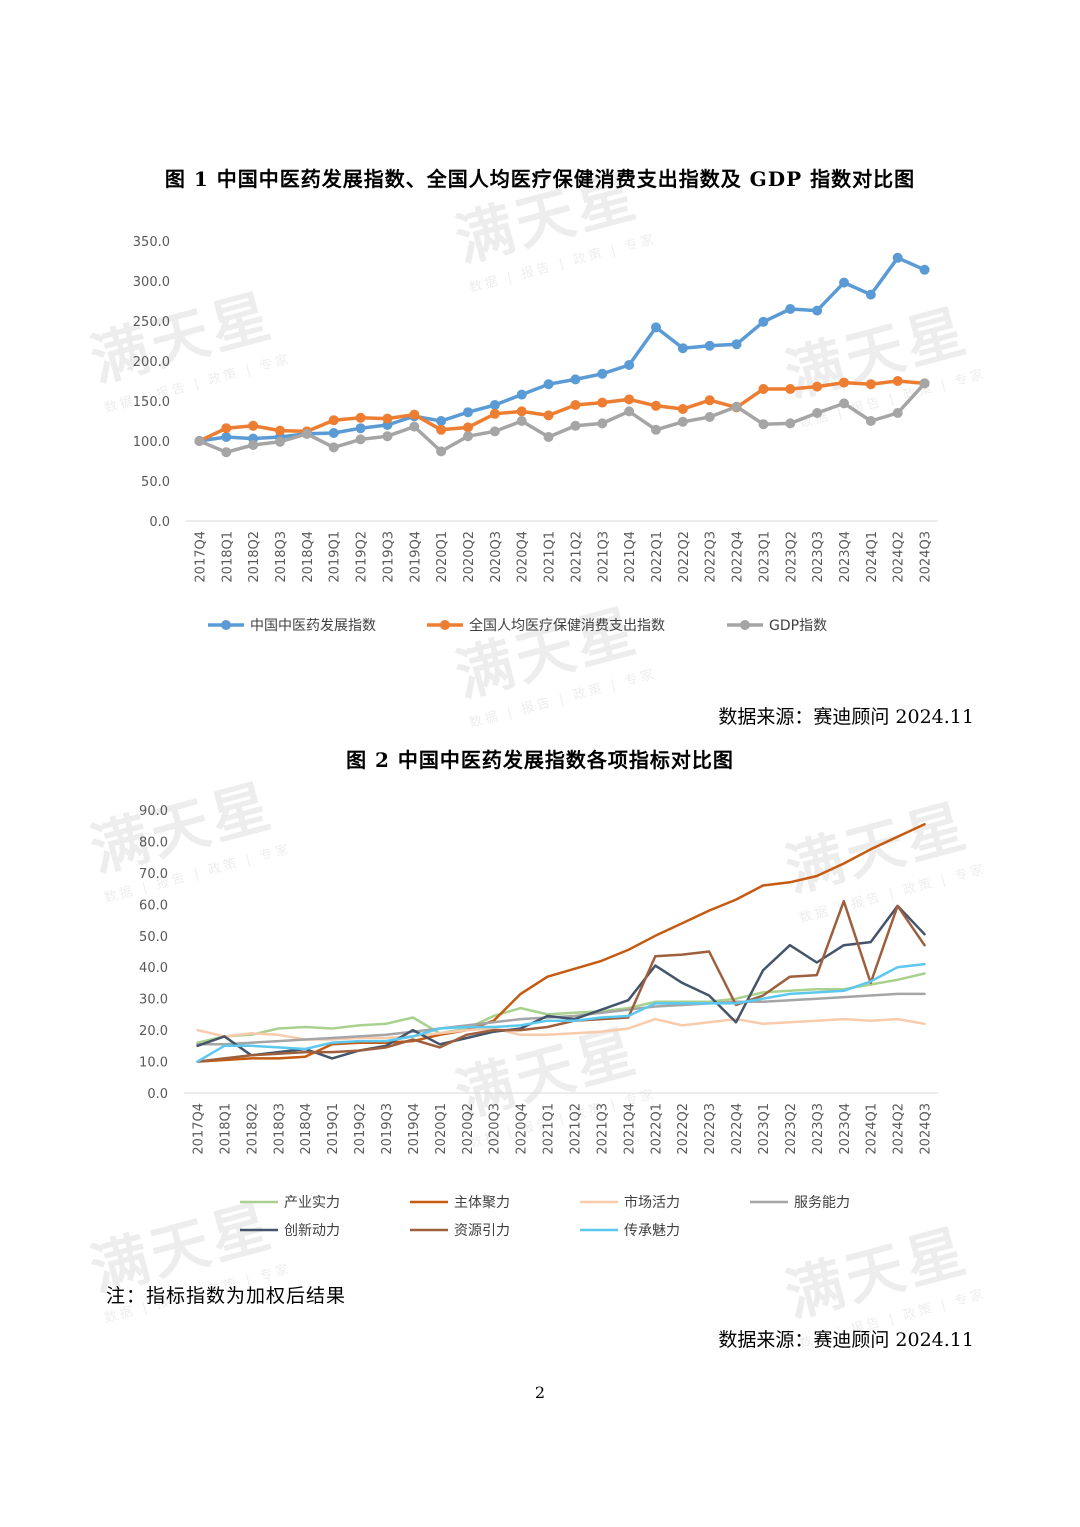 The height and width of the screenshot is (1527, 1080). What do you see at coordinates (414, 1129) in the screenshot?
I see `x-tick-label: 2019Q4` at bounding box center [414, 1129].